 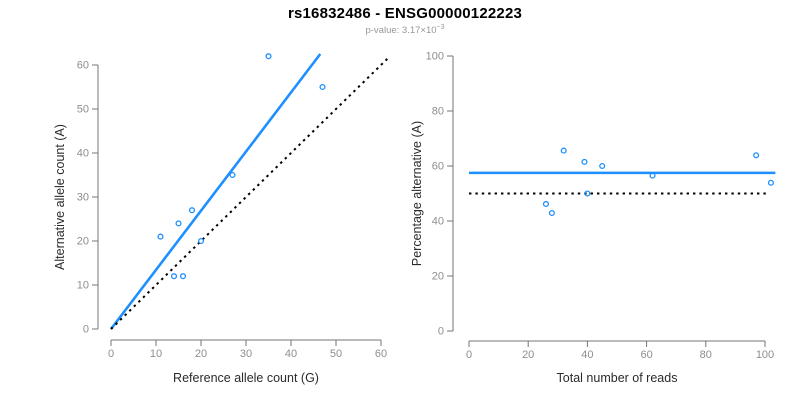 I want to click on x-axis-title: Total number of reads, so click(x=617, y=378).